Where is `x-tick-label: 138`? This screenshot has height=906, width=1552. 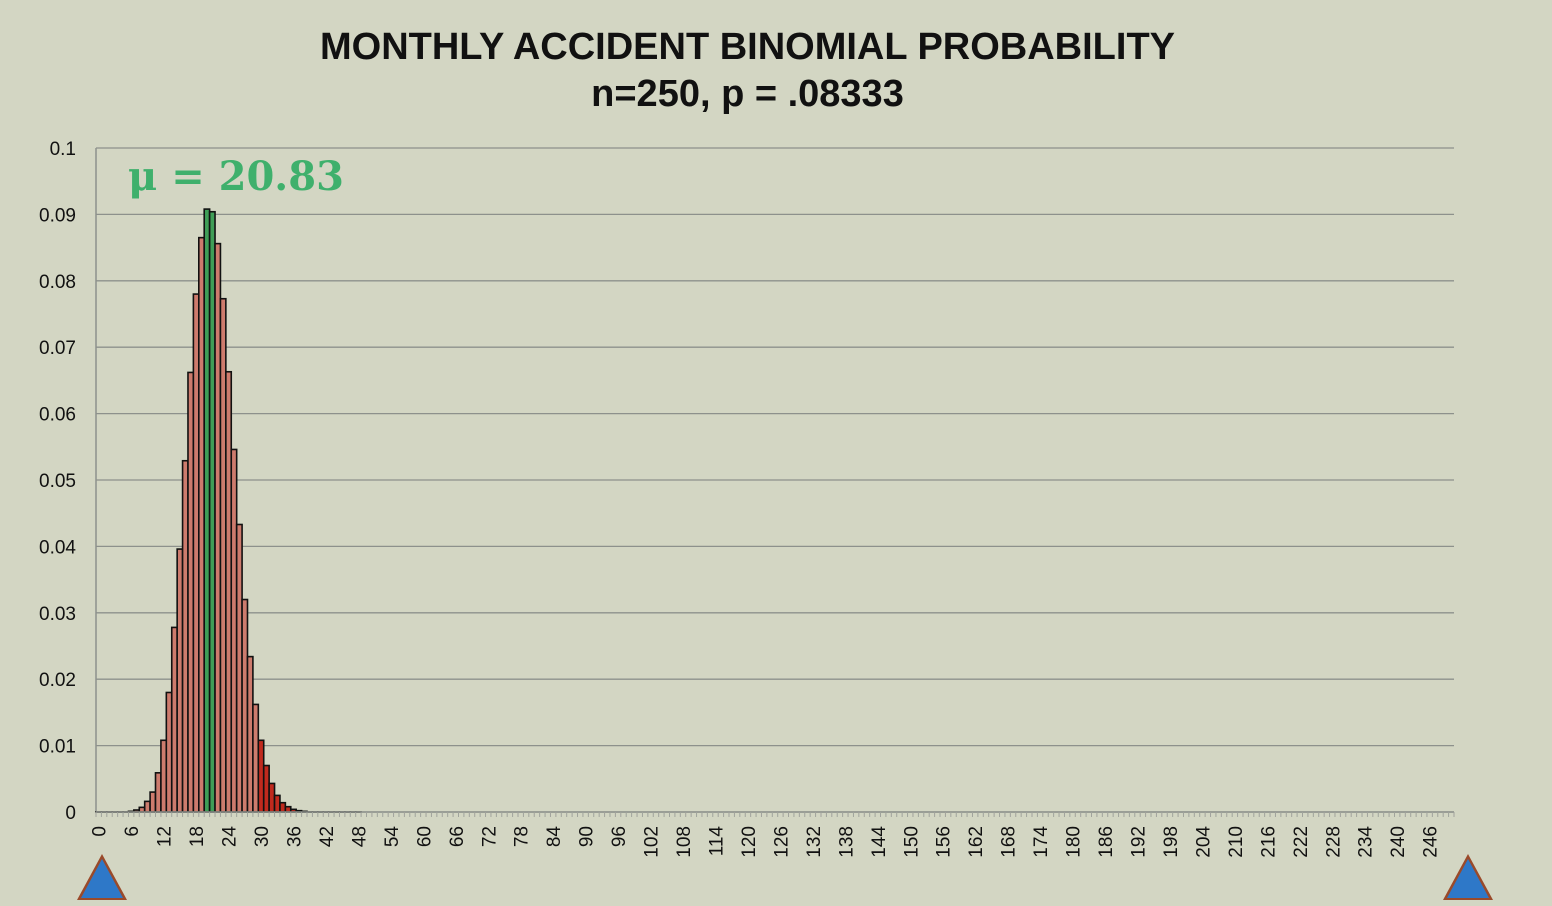 x-tick-label: 138 is located at coordinates (846, 842).